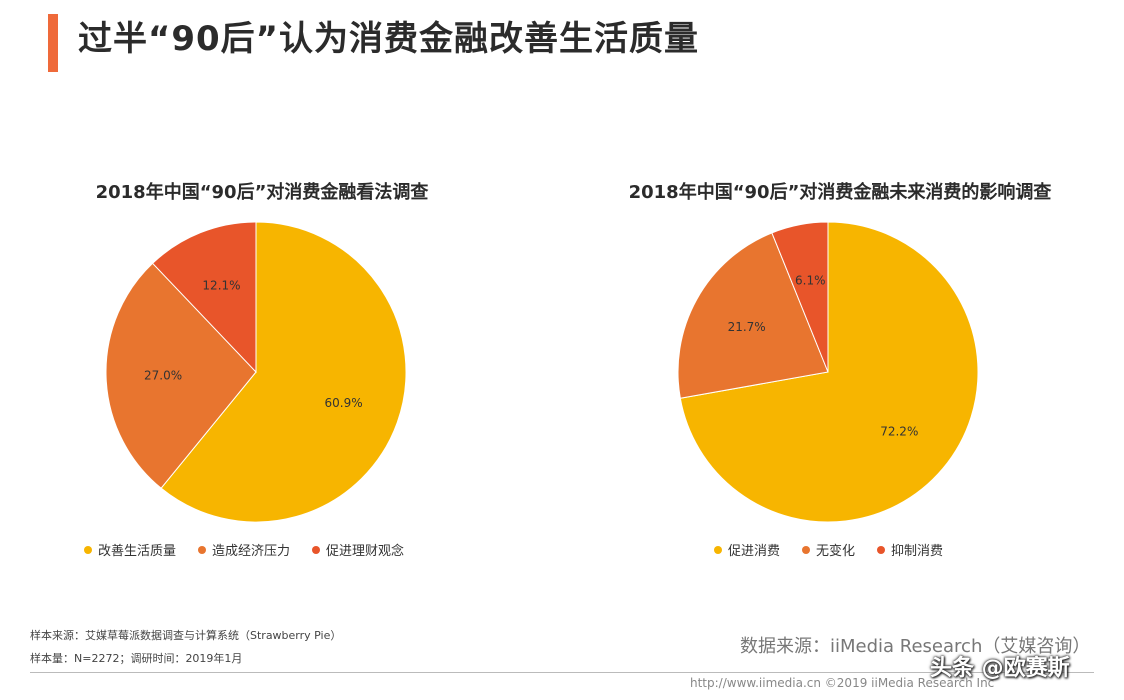  I want to click on data-source: 数据来源：iiMedia Research（艾媒咨询）, so click(915, 646).